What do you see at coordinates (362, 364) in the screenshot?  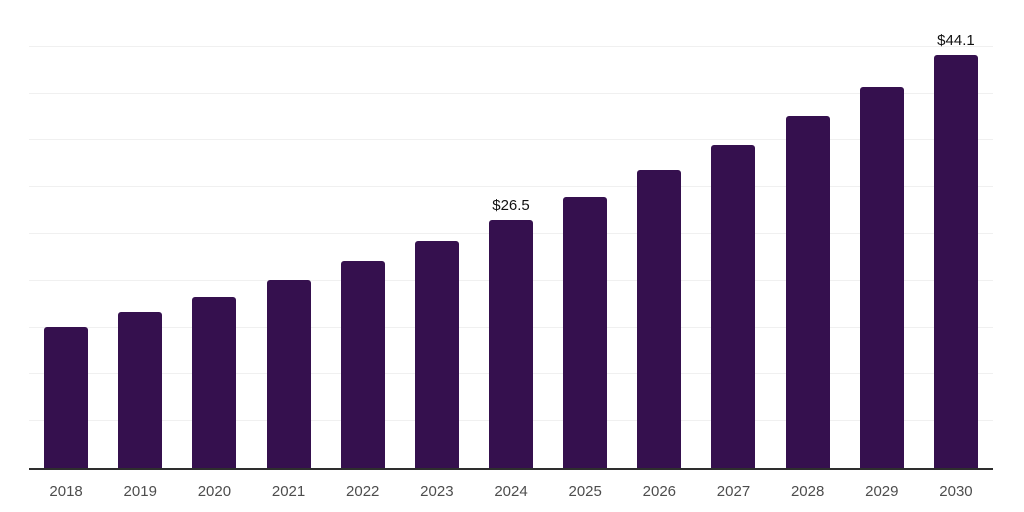 I see `bar-2022` at bounding box center [362, 364].